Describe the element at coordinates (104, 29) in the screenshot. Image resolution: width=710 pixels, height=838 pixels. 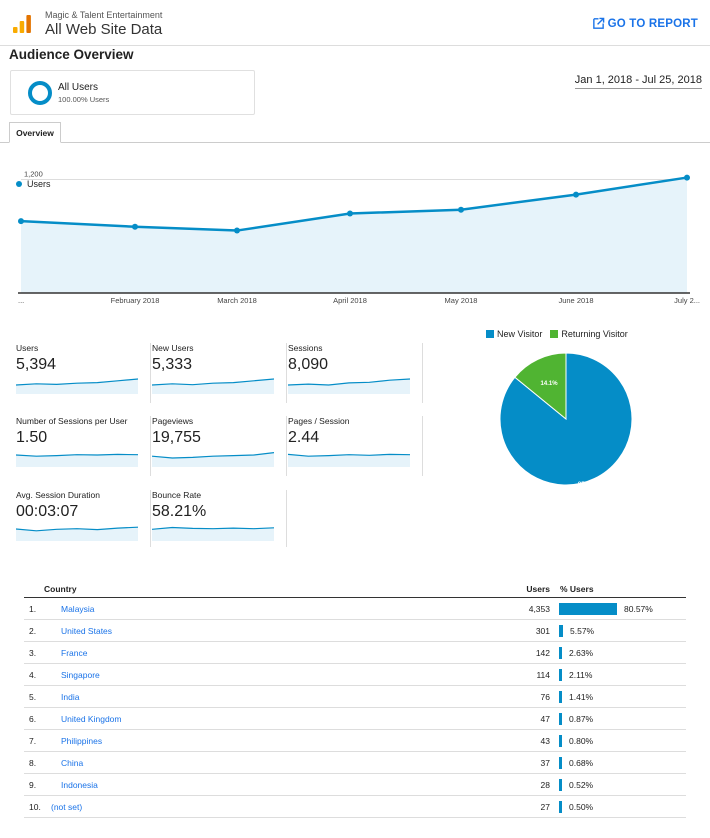
I see `property-name: All Web Site Data` at that location.